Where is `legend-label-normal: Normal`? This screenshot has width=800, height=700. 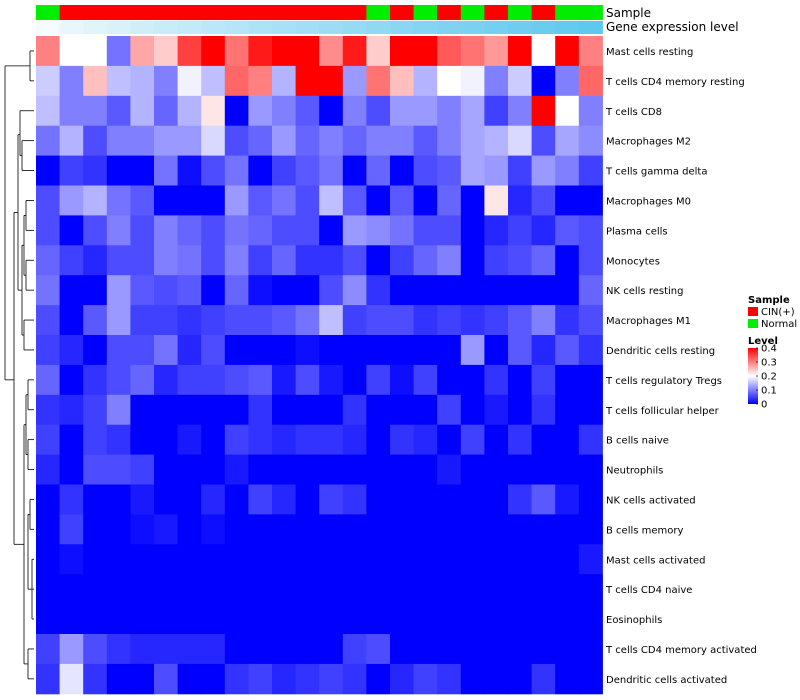
legend-label-normal: Normal is located at coordinates (779, 324).